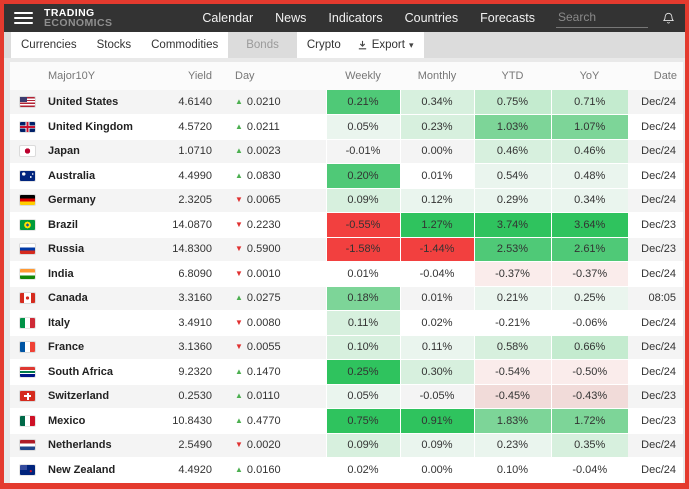 This screenshot has width=689, height=489. Describe the element at coordinates (80, 445) in the screenshot. I see `country-name: Netherlands` at that location.